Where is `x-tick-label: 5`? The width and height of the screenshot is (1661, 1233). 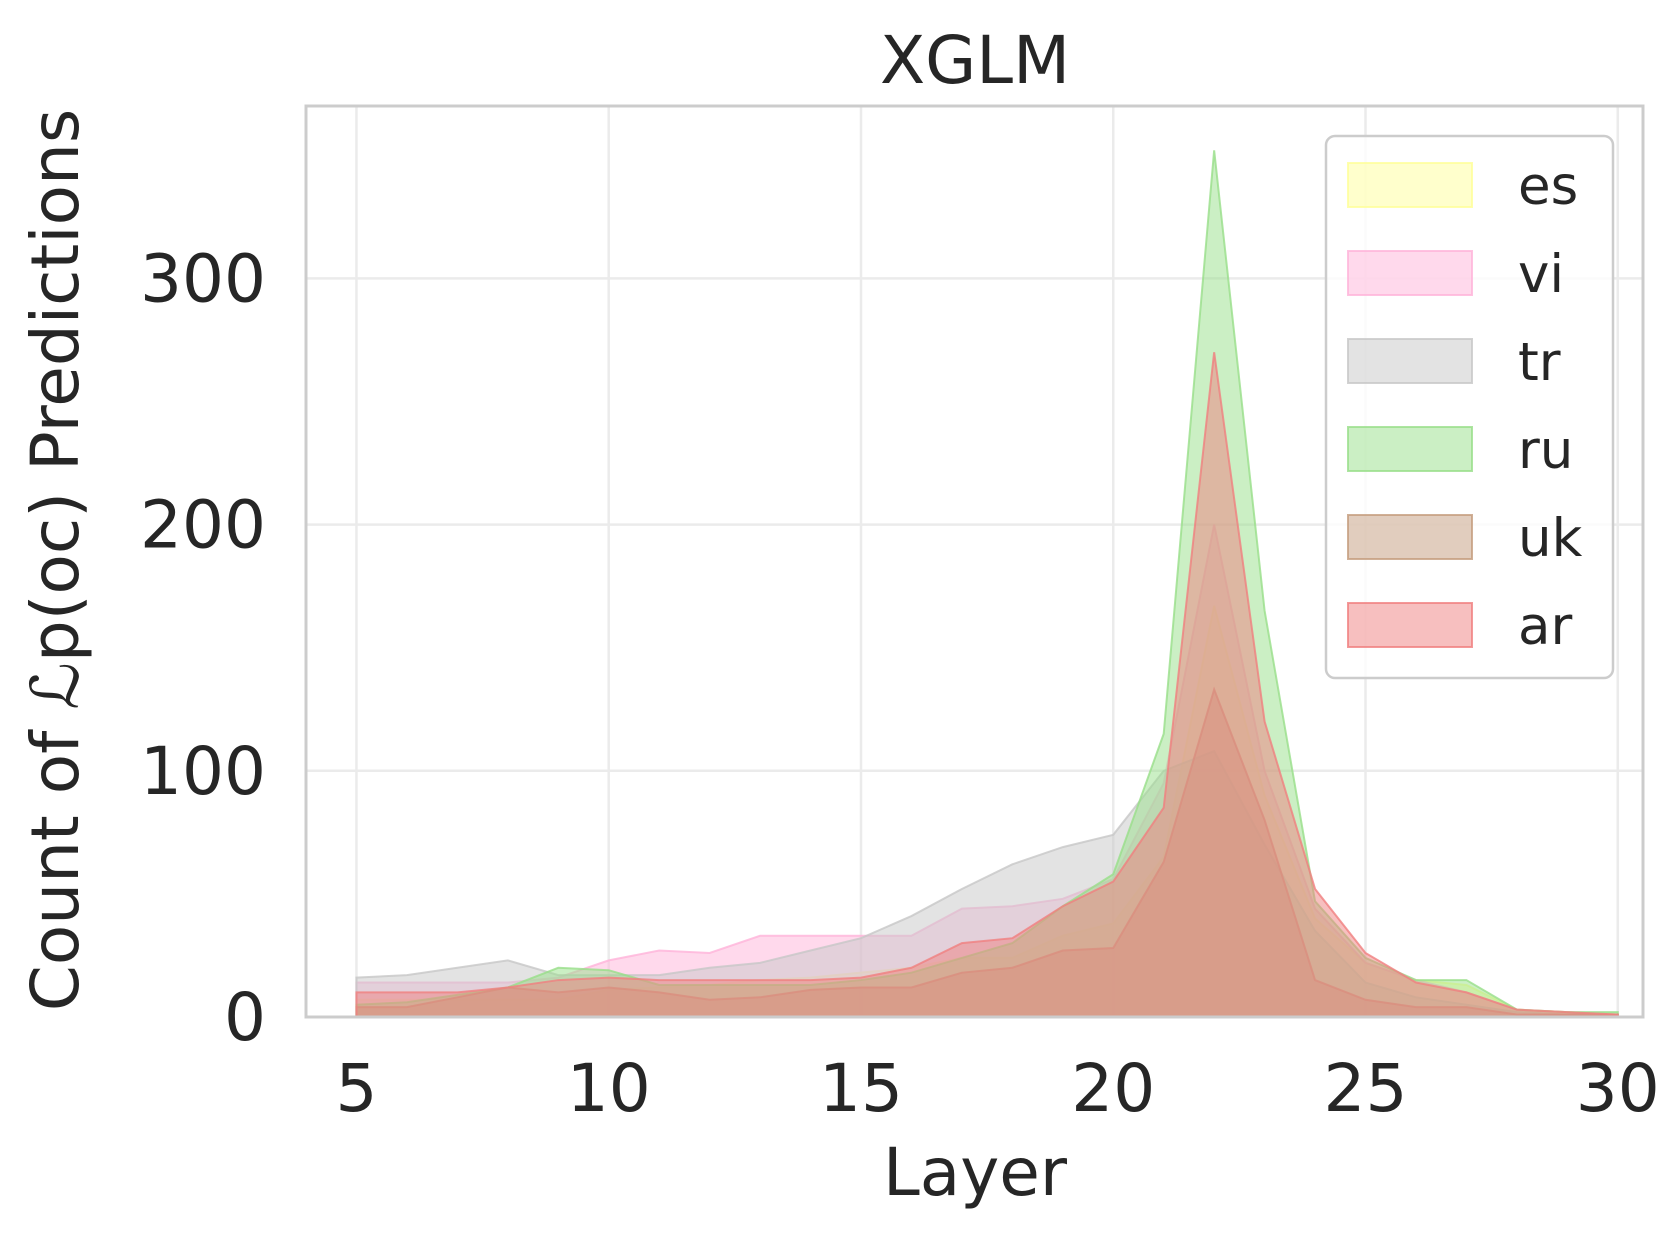
x-tick-label: 5 is located at coordinates (356, 1088).